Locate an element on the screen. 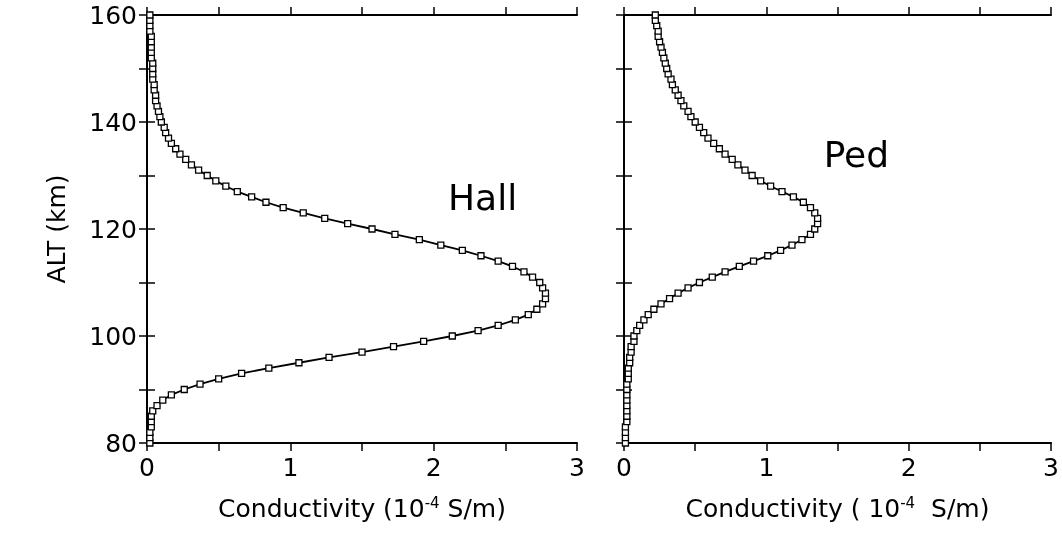 The width and height of the screenshot is (1062, 537). series-label: Ped is located at coordinates (856, 154).